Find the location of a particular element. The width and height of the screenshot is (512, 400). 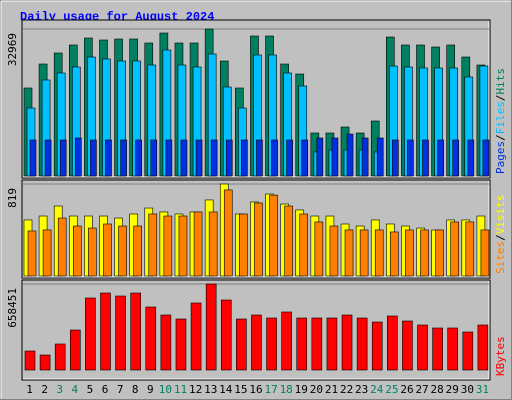

legend-entry: Visits is located at coordinates (500, 215).